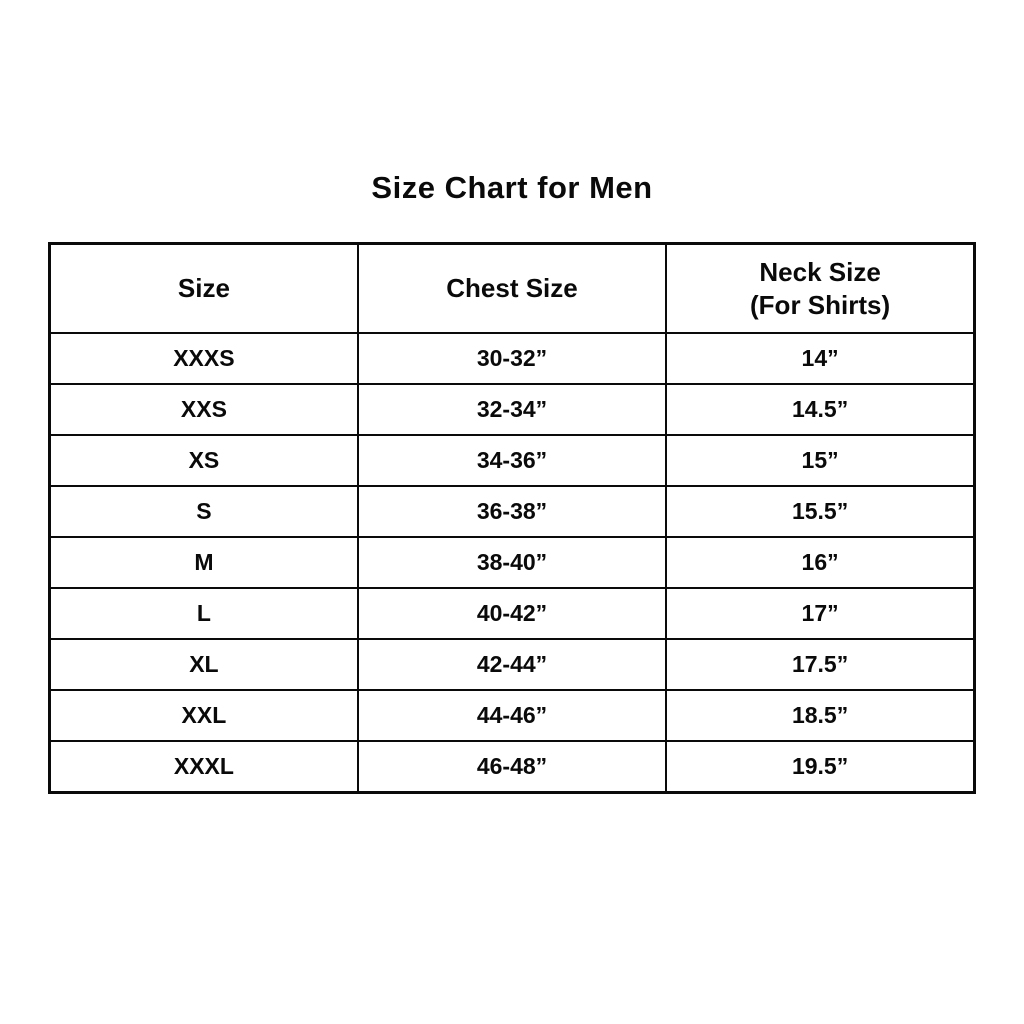  Describe the element at coordinates (820, 715) in the screenshot. I see `neck-cell: 18.5”` at that location.